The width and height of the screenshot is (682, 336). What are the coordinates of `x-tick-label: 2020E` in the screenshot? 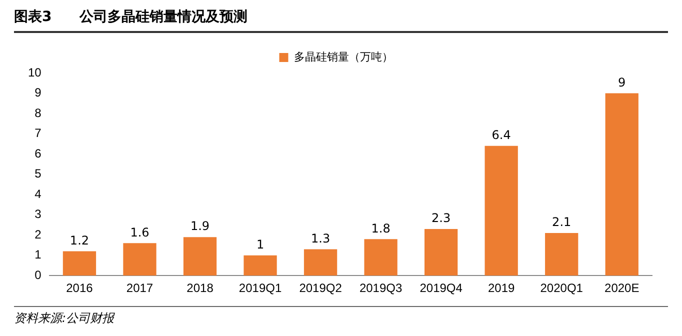 It's located at (622, 288).